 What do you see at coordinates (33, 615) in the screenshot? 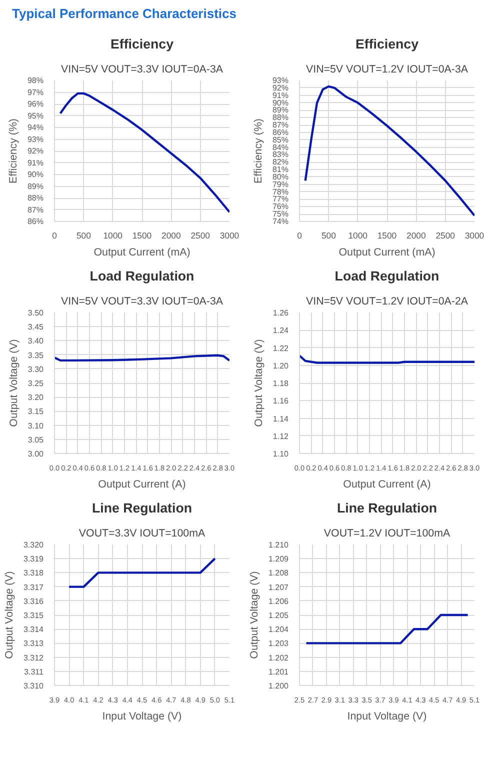
I see `y-tick-label: 3.315` at bounding box center [33, 615].